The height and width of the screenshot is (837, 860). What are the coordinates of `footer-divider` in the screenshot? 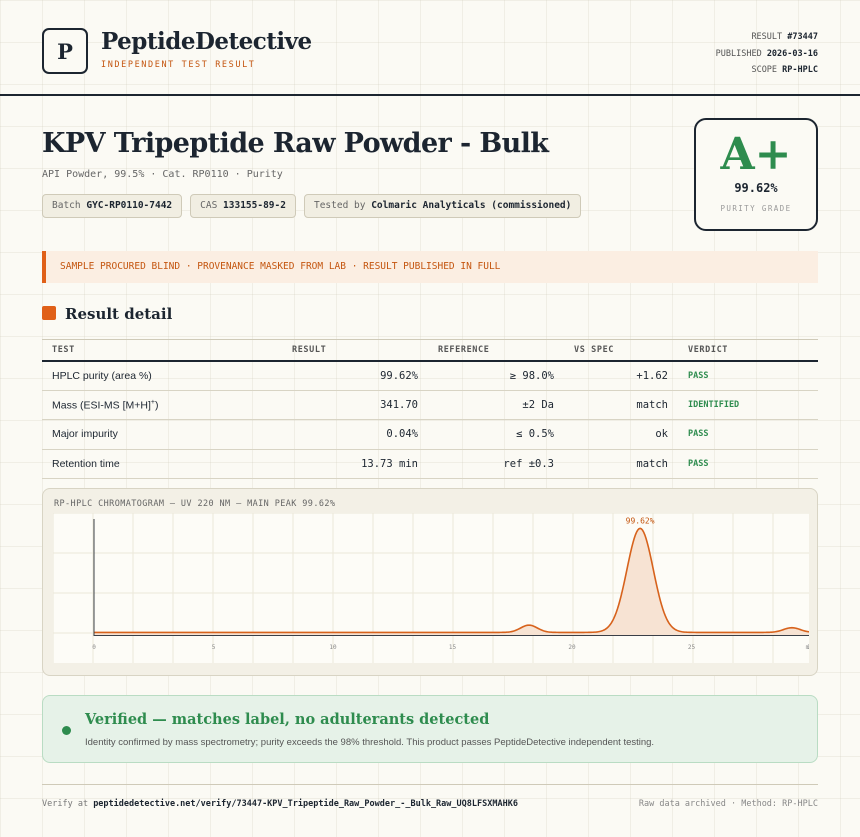 It's located at (430, 784).